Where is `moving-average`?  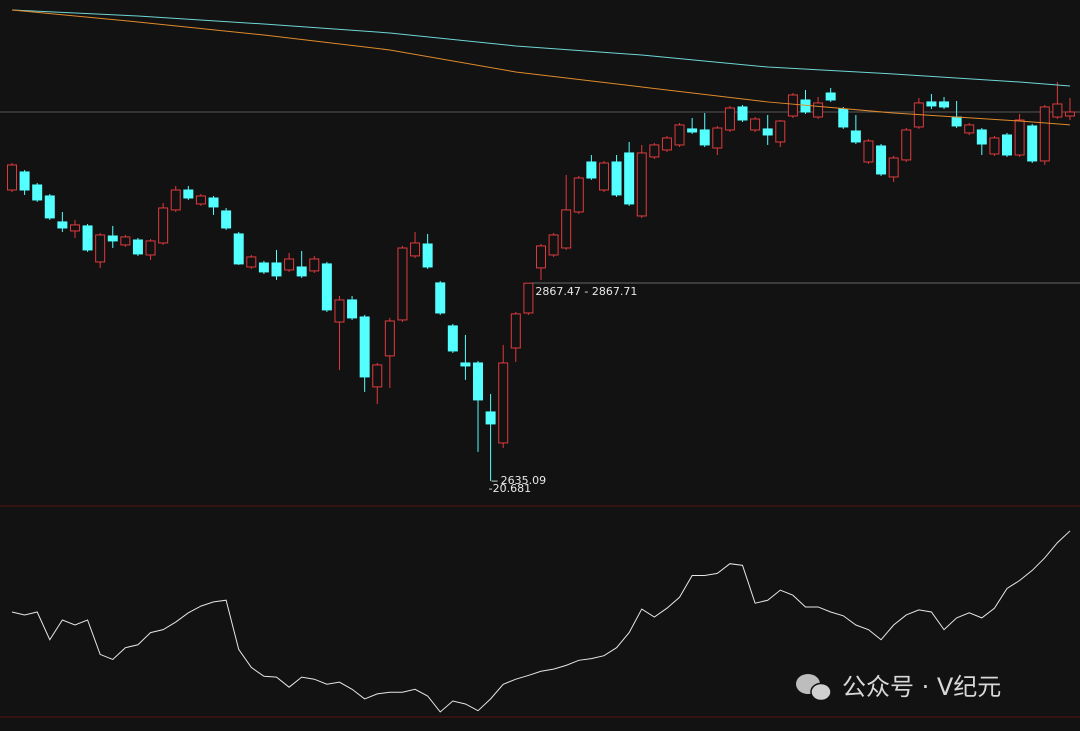
moving-average is located at coordinates (541, 48).